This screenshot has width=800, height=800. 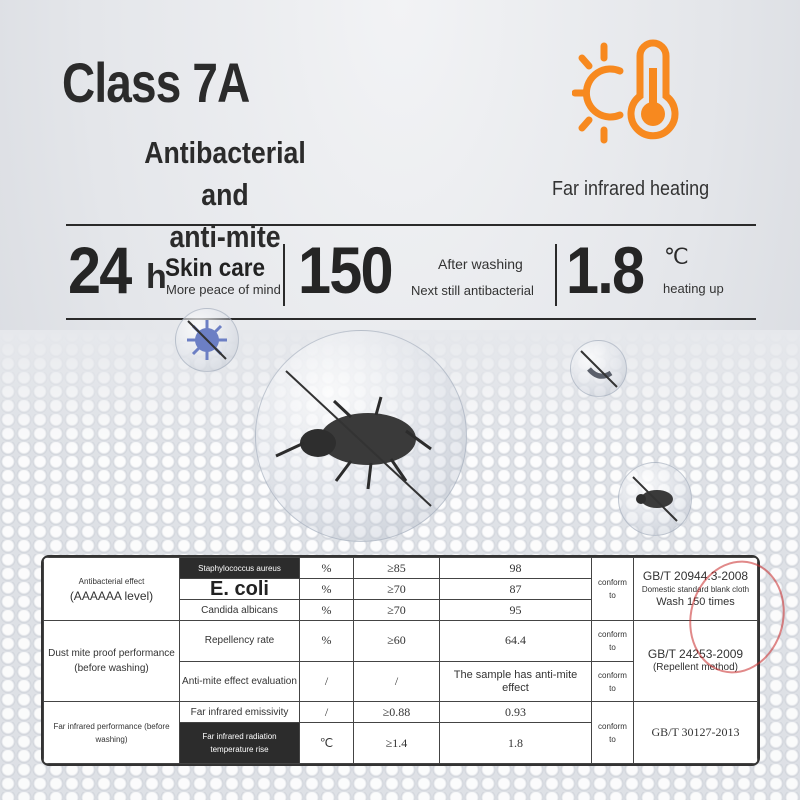 What do you see at coordinates (515, 743) in the screenshot?
I see `result-cell: 1.8` at bounding box center [515, 743].